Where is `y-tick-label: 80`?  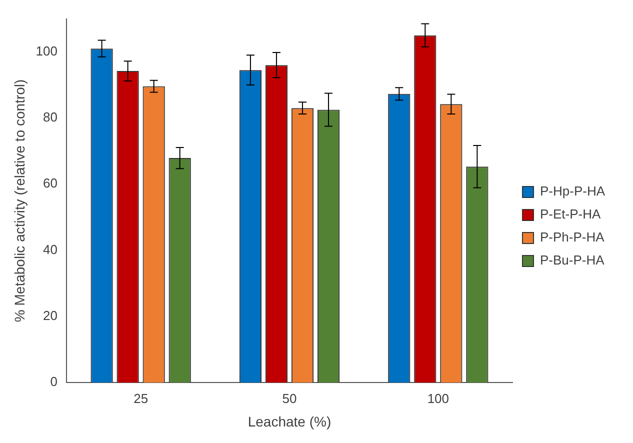
y-tick-label: 80 is located at coordinates (50, 117).